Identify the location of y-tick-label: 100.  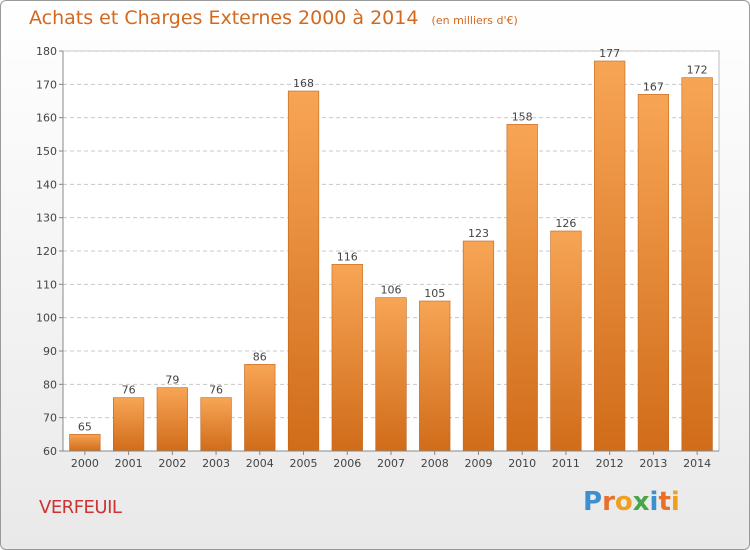
(46, 318).